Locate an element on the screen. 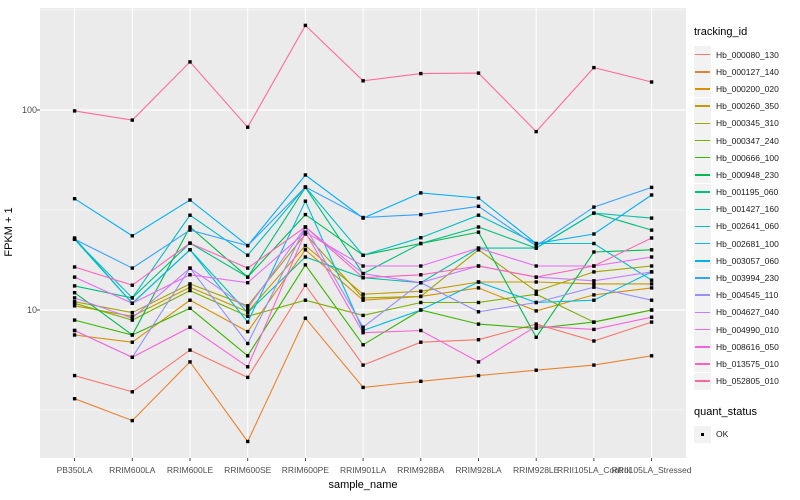 The height and width of the screenshot is (500, 800). x-tick-label: RRIM600LE is located at coordinates (190, 470).